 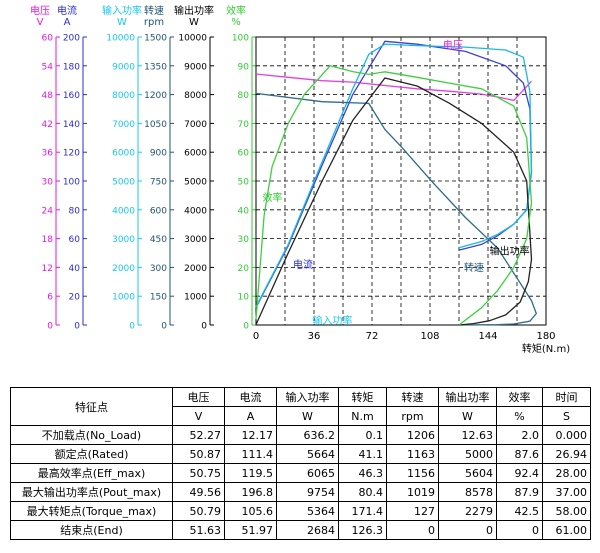 I want to click on axis-tick-label: 9000, so click(x=123, y=67).